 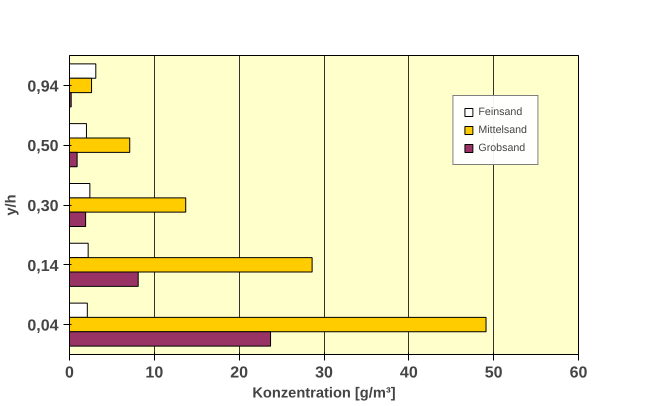 I want to click on y-tick-label: 0,94, so click(x=43, y=87).